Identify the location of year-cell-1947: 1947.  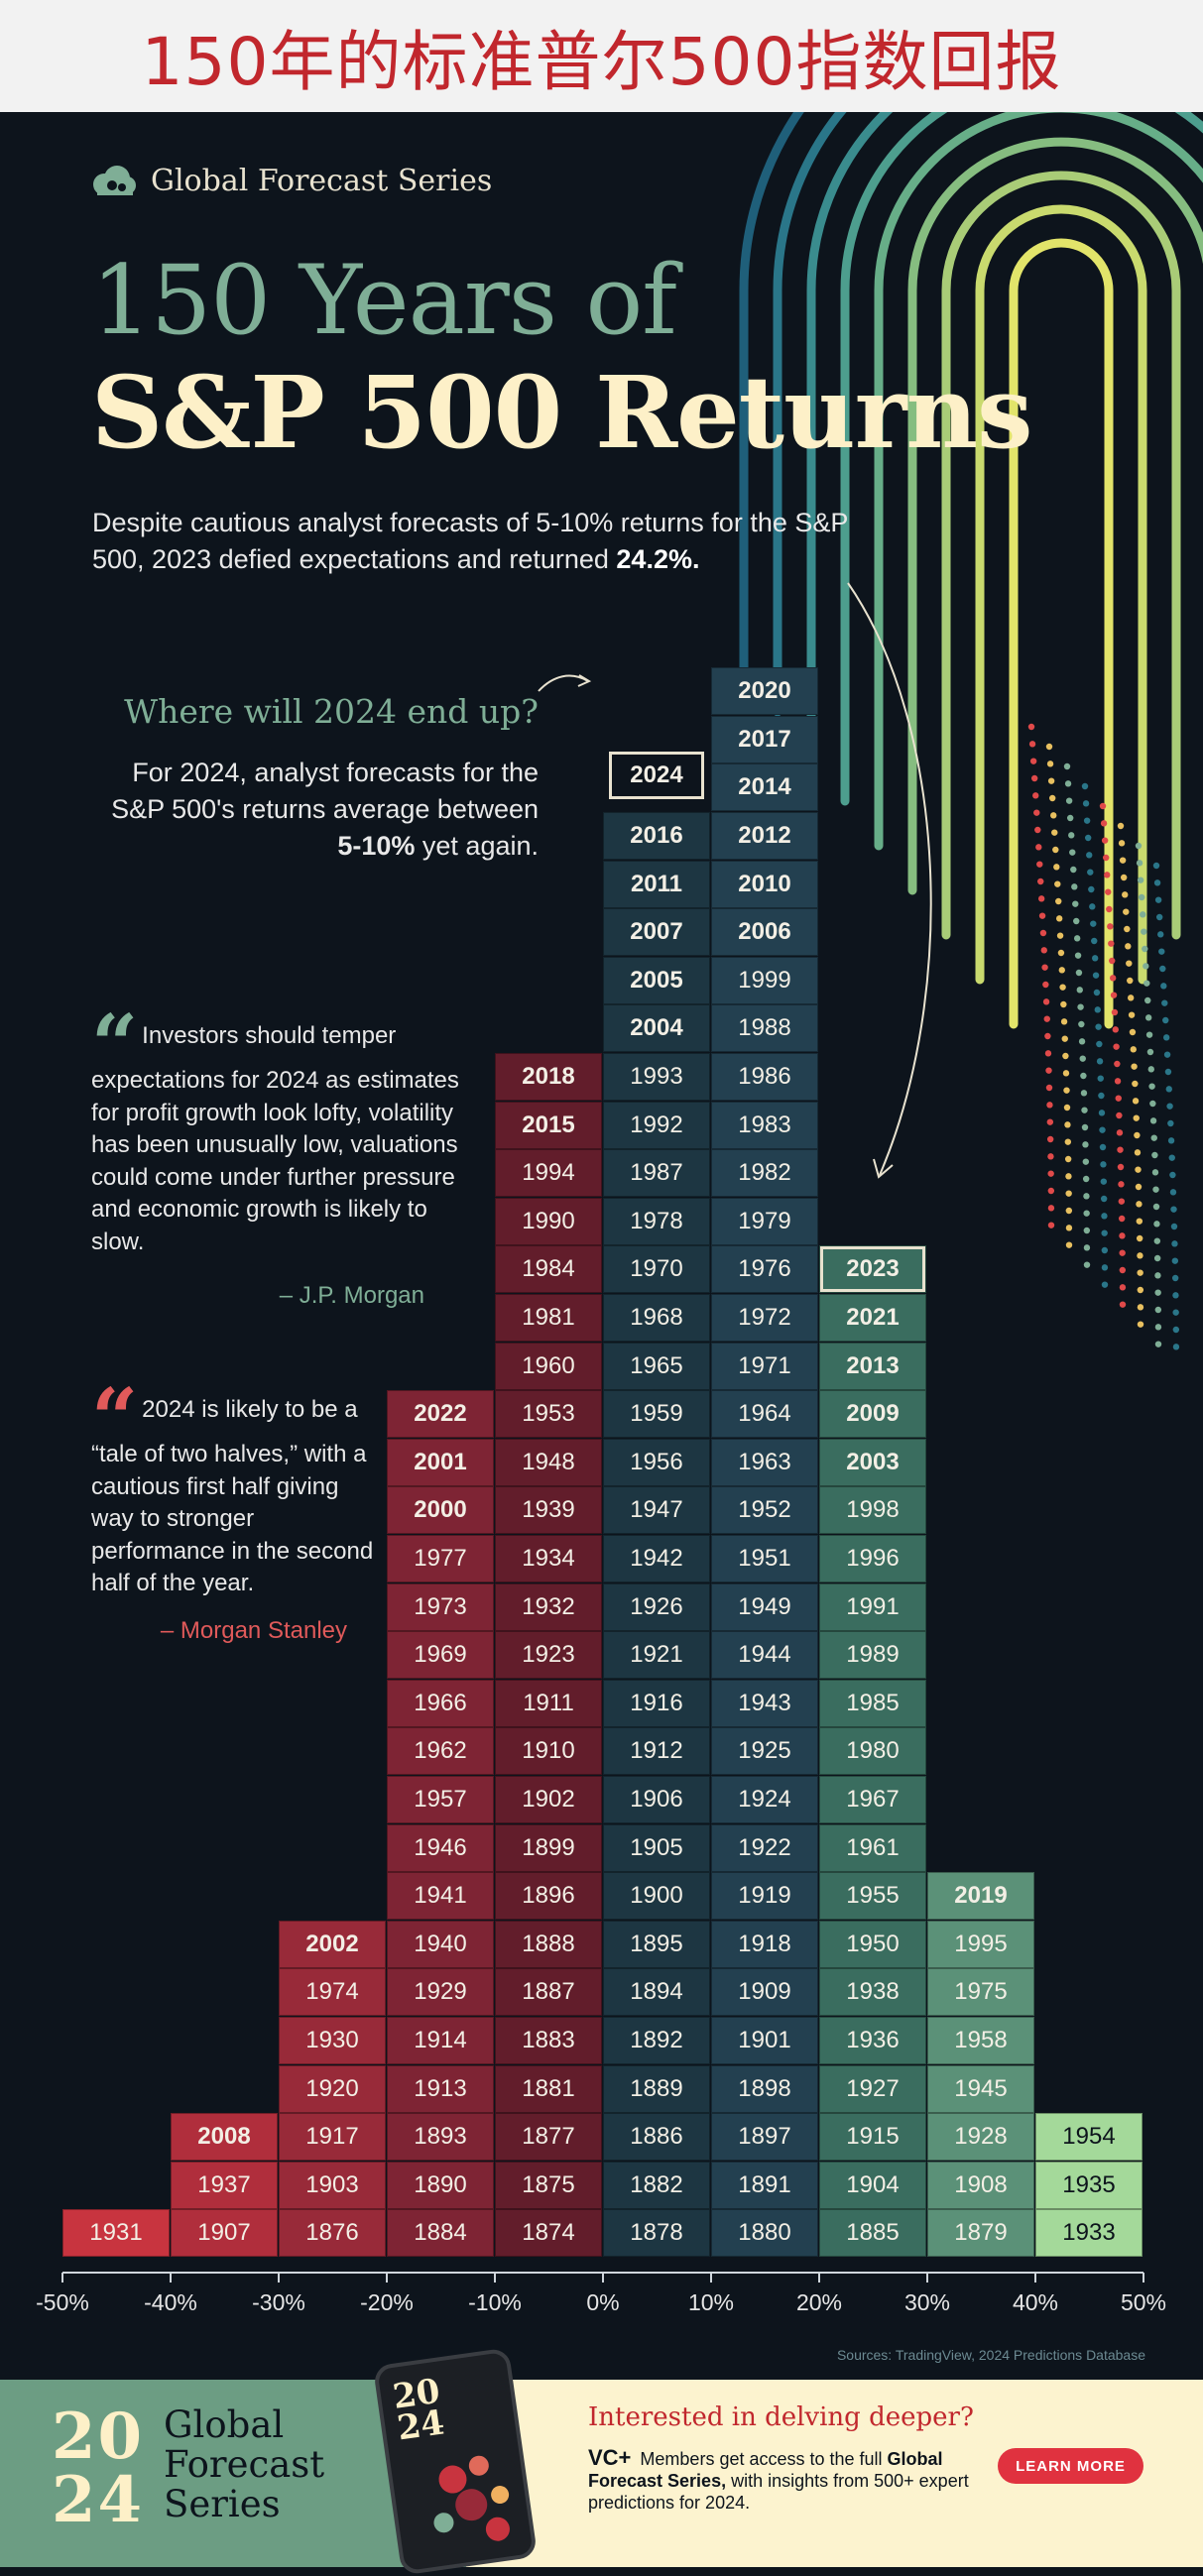
(656, 1510).